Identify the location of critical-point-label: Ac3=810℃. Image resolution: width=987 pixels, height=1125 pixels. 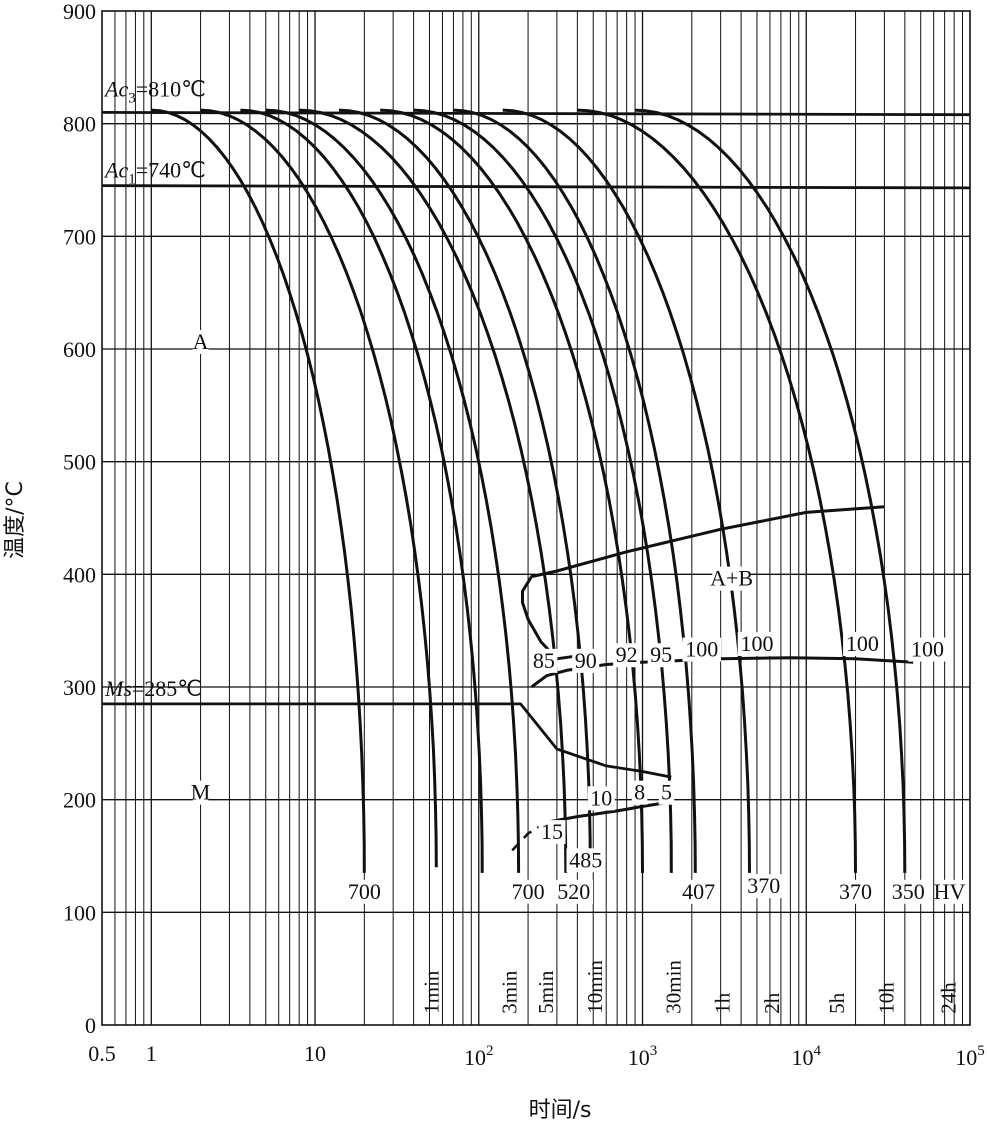
(154, 91).